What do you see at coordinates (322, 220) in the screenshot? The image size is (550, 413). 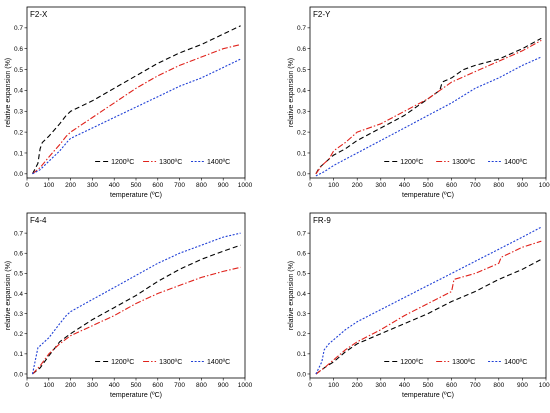 I see `panel-title: FR-9` at bounding box center [322, 220].